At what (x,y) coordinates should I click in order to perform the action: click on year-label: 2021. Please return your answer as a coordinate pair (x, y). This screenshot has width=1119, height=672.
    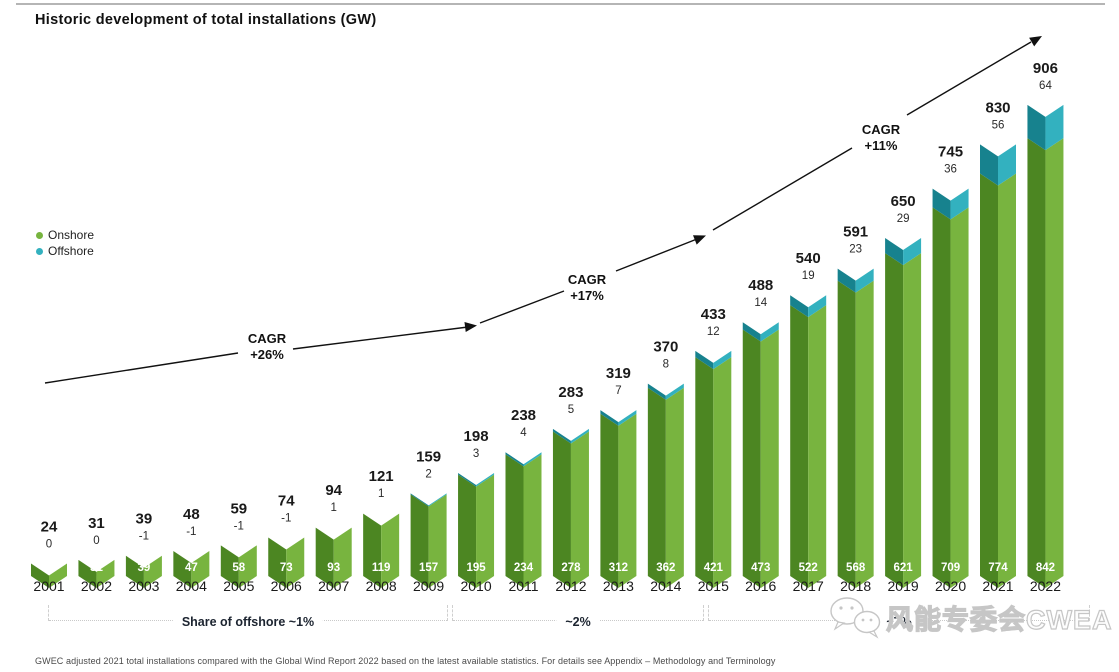
    Looking at the image, I should click on (997, 586).